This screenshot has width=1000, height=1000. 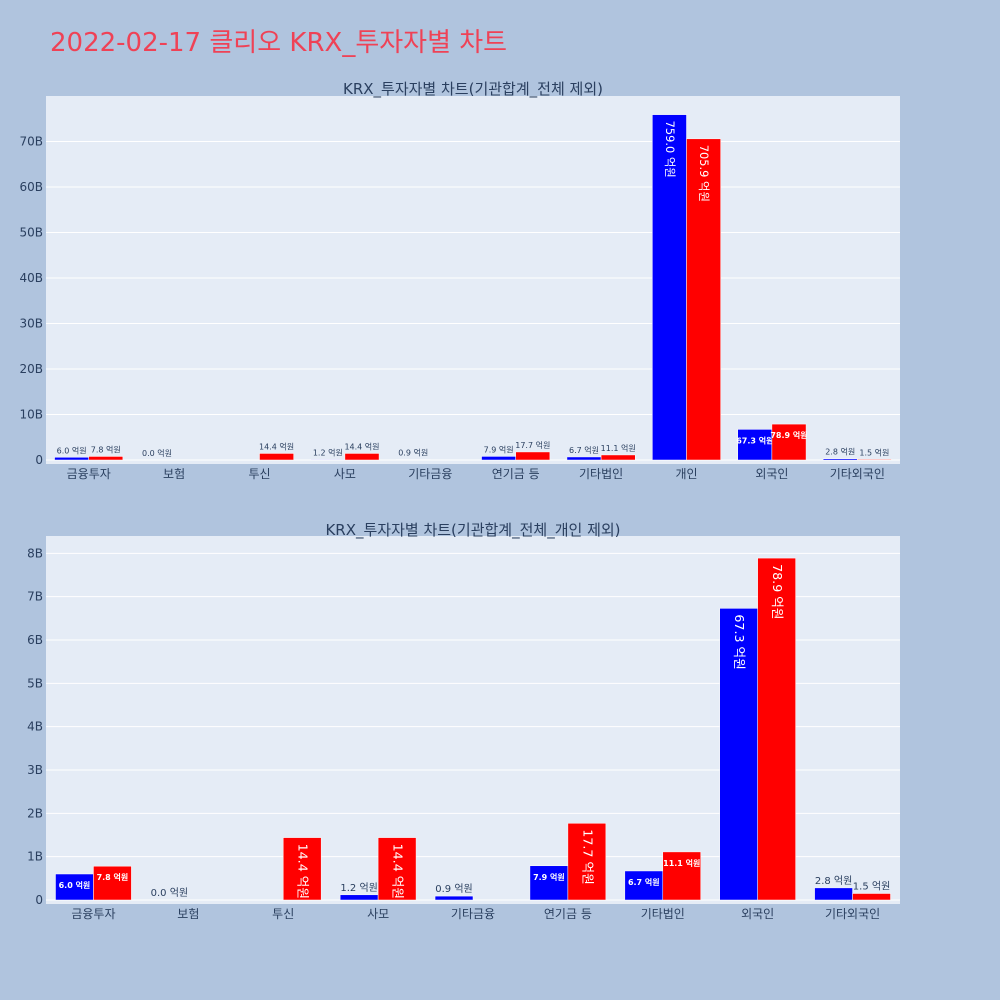 What do you see at coordinates (35, 683) in the screenshot?
I see `y-tick-label: 5B` at bounding box center [35, 683].